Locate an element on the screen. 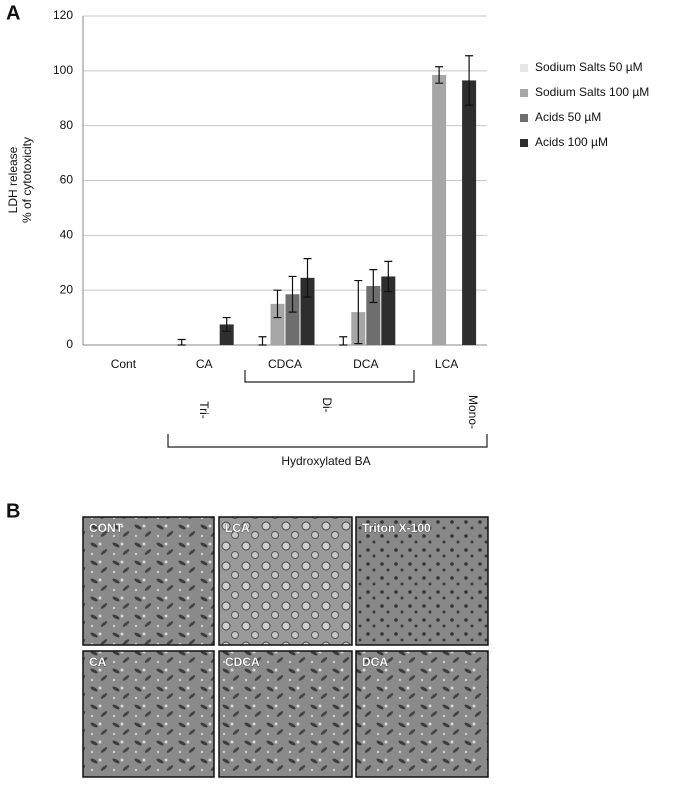  group-label: Mono- is located at coordinates (473, 412).